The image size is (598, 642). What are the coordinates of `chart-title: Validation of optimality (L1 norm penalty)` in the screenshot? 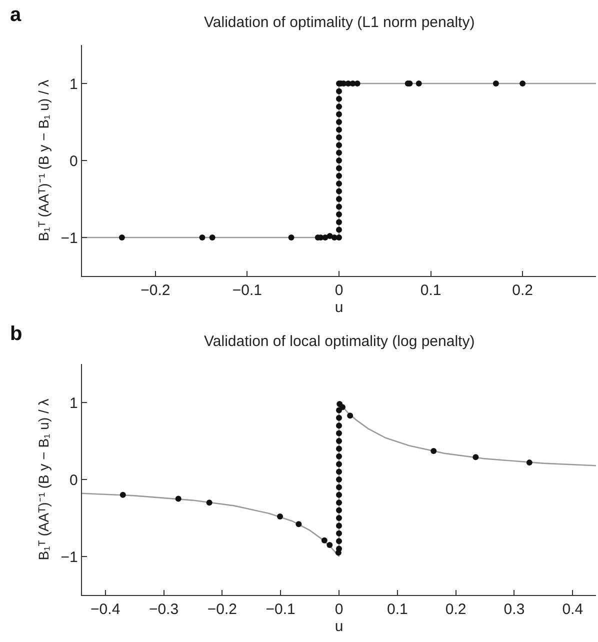 It's located at (339, 22).